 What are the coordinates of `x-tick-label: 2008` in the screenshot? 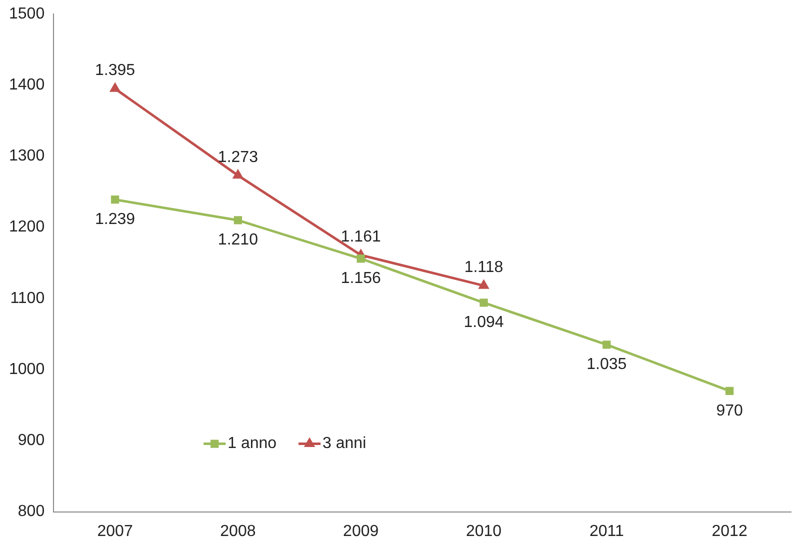 It's located at (238, 531).